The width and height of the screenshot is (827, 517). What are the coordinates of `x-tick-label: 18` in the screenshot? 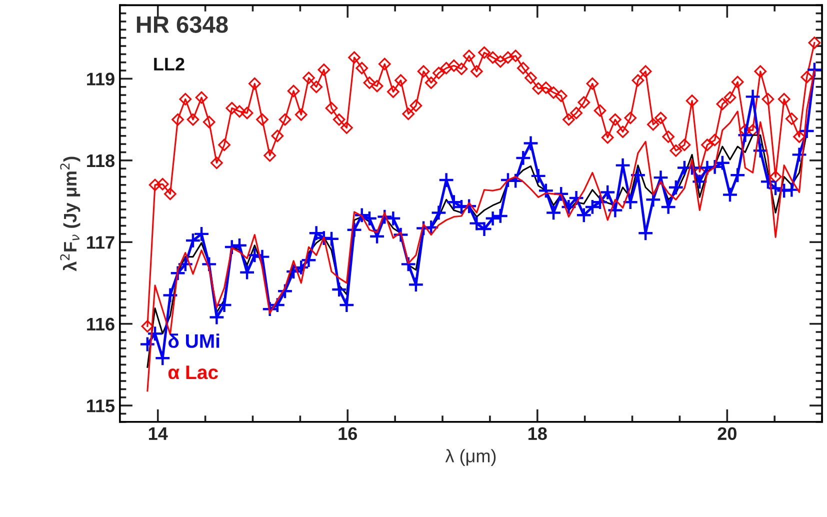 It's located at (537, 433).